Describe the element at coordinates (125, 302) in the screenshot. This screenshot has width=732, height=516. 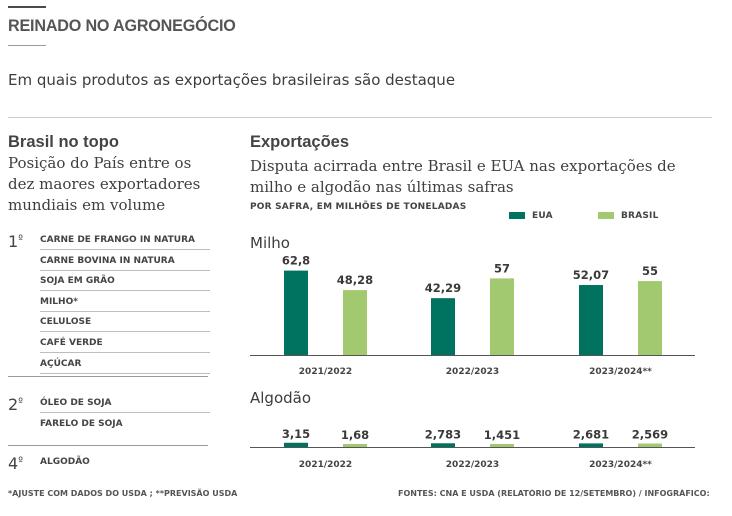
I see `ranking-item: MILHO*` at that location.